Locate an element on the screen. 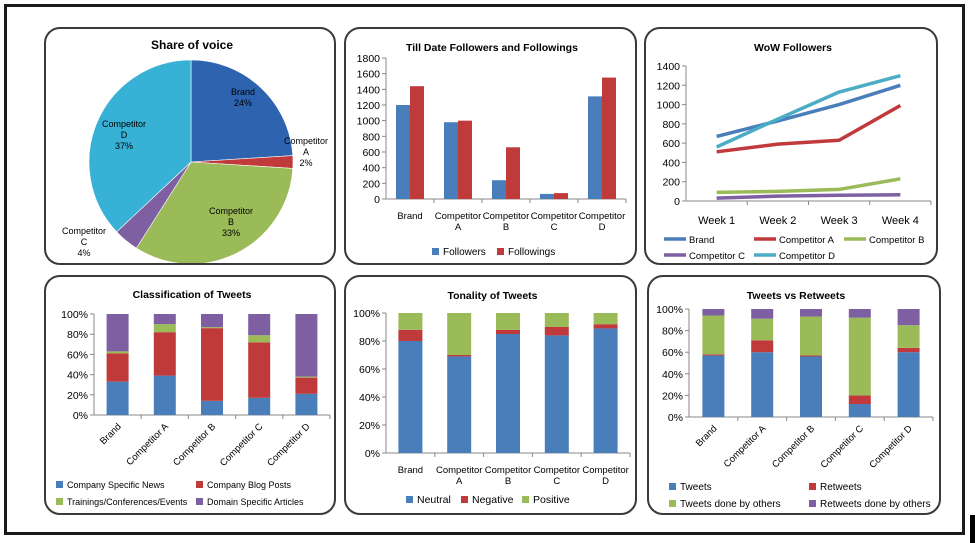 The height and width of the screenshot is (543, 975). bar-company-specific-news-competitor-a is located at coordinates (164, 395).